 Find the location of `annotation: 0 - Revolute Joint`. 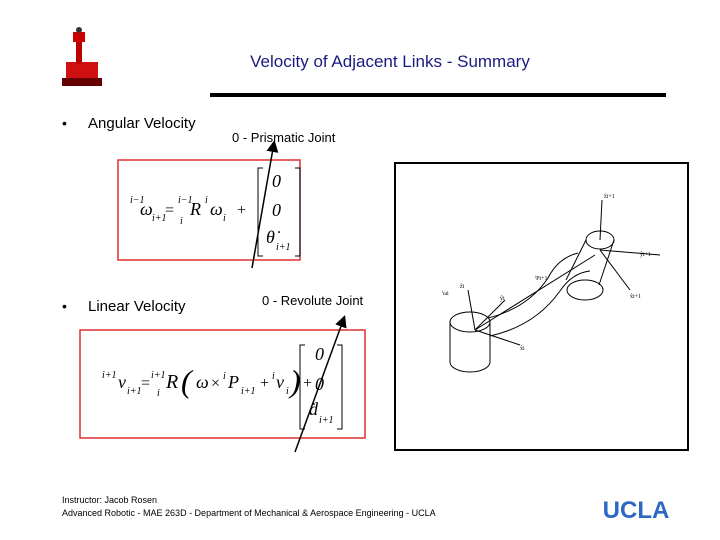

annotation: 0 - Revolute Joint is located at coordinates (313, 300).